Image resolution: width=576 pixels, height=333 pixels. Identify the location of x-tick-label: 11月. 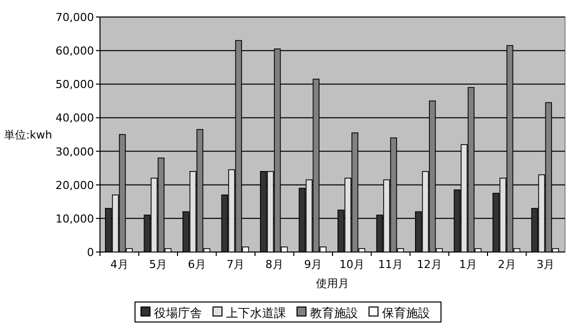
(391, 264).